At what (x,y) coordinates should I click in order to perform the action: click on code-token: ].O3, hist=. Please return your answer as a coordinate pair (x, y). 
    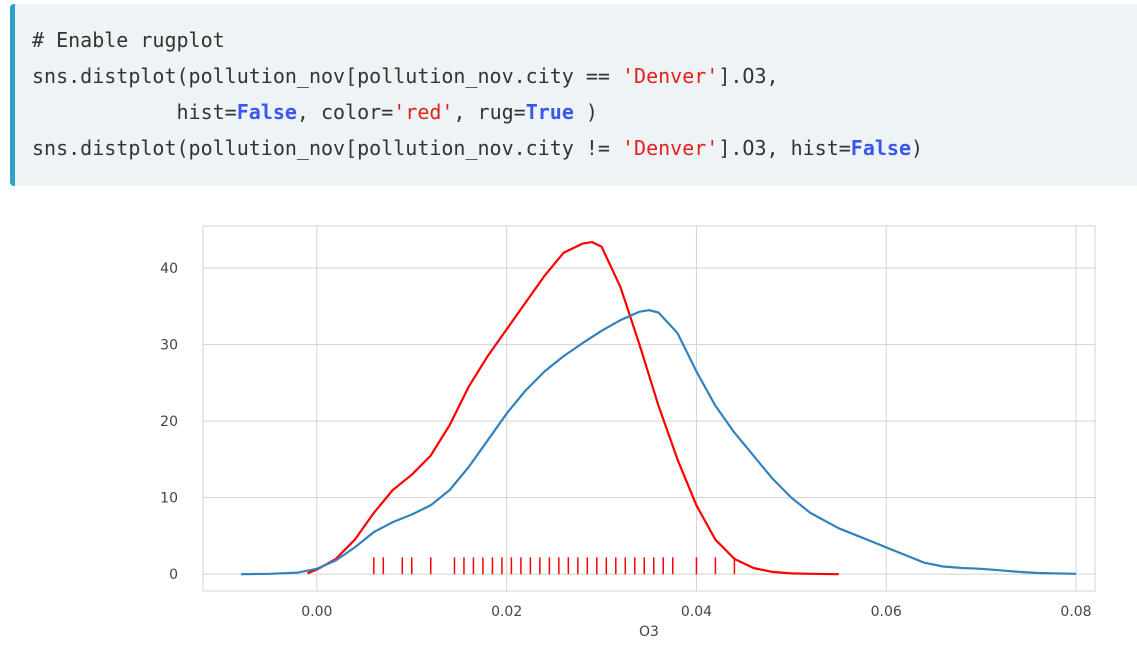
    Looking at the image, I should click on (784, 148).